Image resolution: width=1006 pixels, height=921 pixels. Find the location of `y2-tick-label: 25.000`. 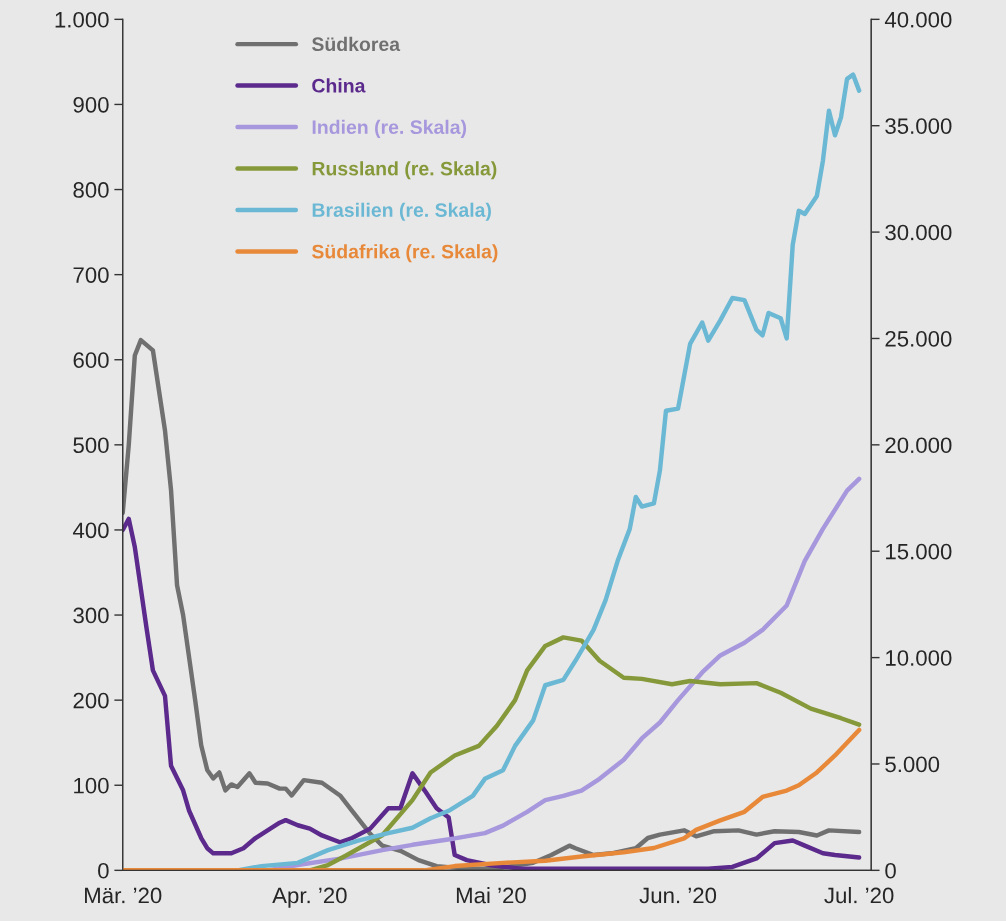

y2-tick-label: 25.000 is located at coordinates (918, 339).